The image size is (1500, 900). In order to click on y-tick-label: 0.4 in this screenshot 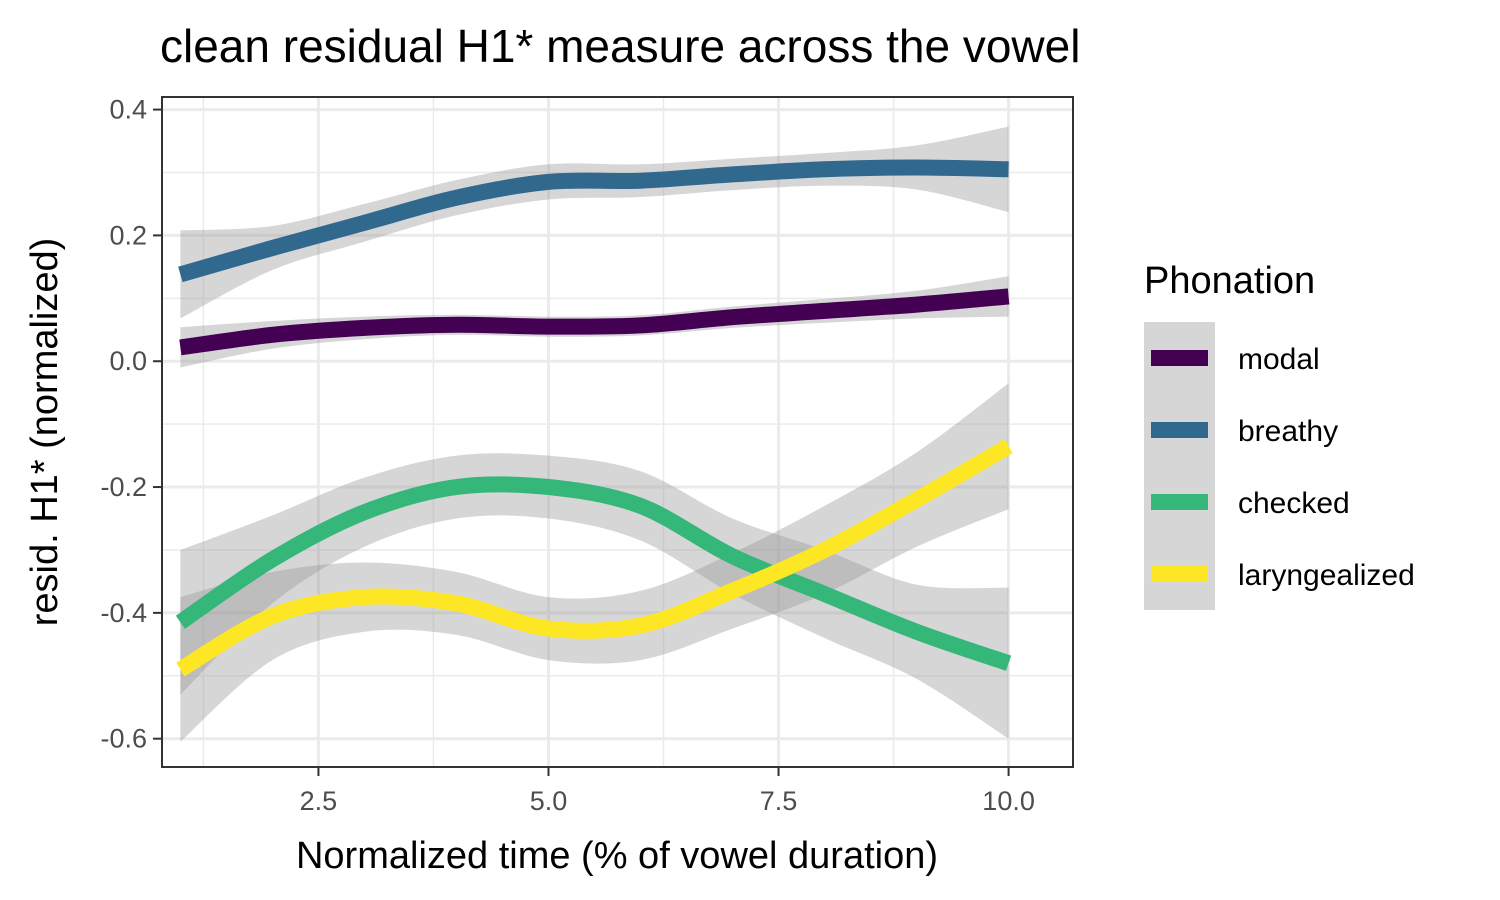, I will do `click(128, 110)`.